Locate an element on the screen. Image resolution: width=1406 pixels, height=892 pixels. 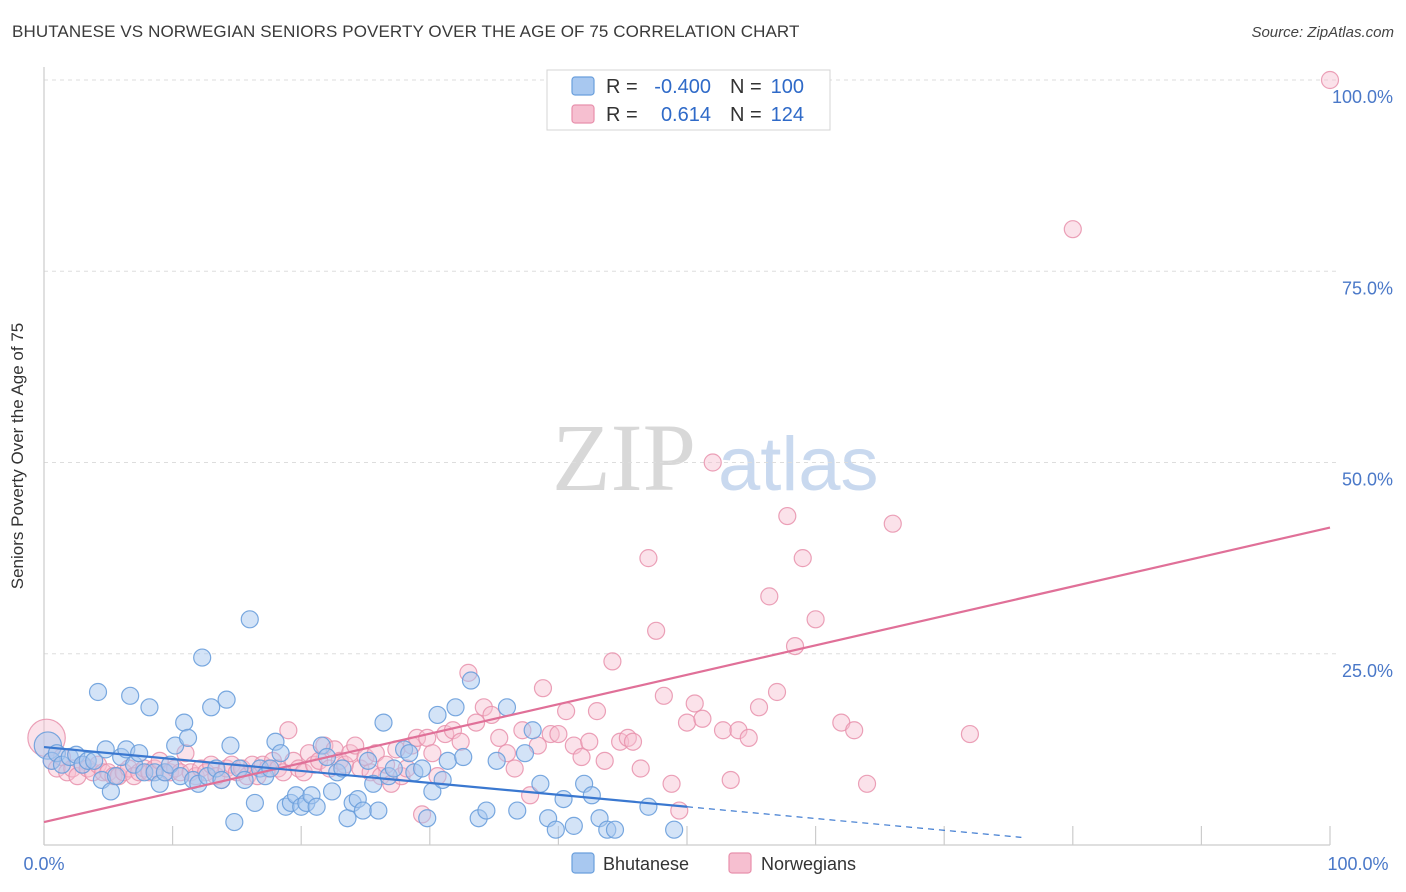
bottom-legend-label-norwegians: Norwegians is located at coordinates (808, 864).